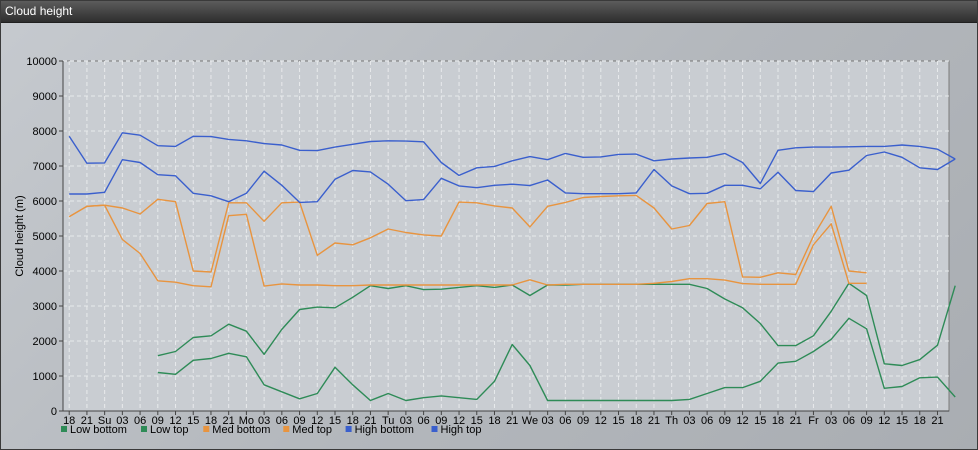 This screenshot has height=450, width=978. Describe the element at coordinates (388, 421) in the screenshot. I see `x-tick-label: Tu` at that location.